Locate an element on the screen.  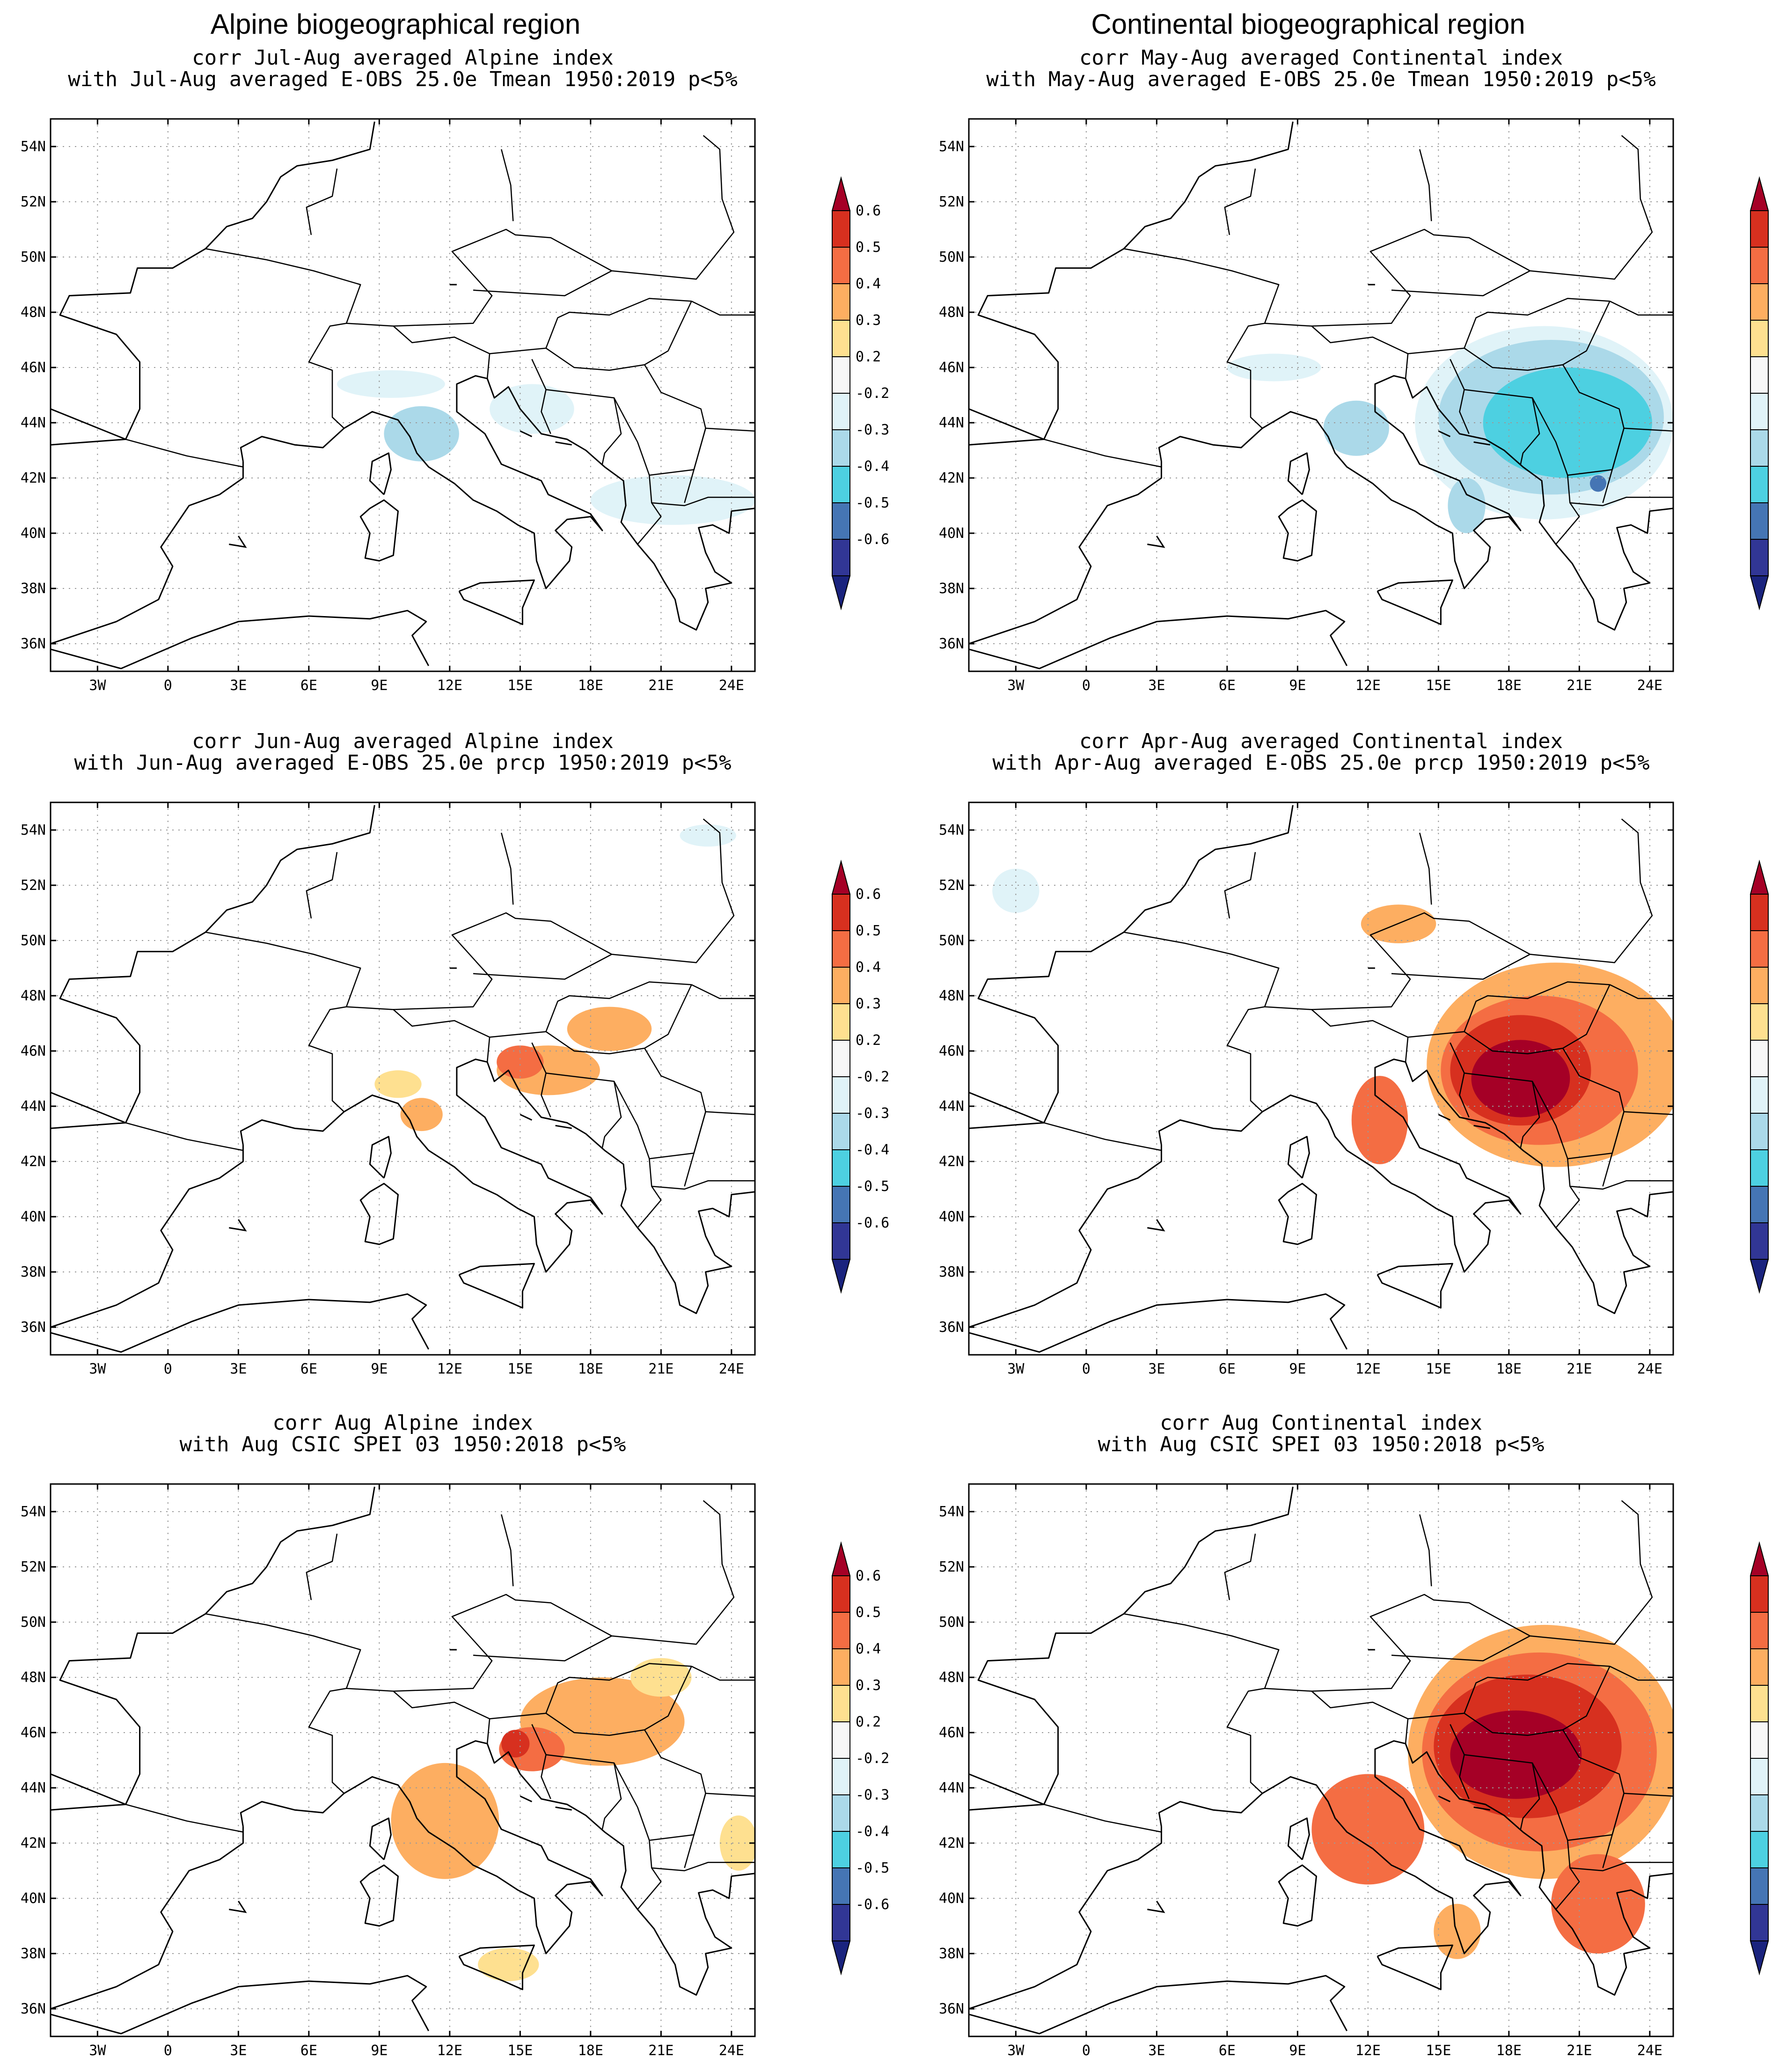
colorbar-label: 0.5 is located at coordinates (868, 1612).